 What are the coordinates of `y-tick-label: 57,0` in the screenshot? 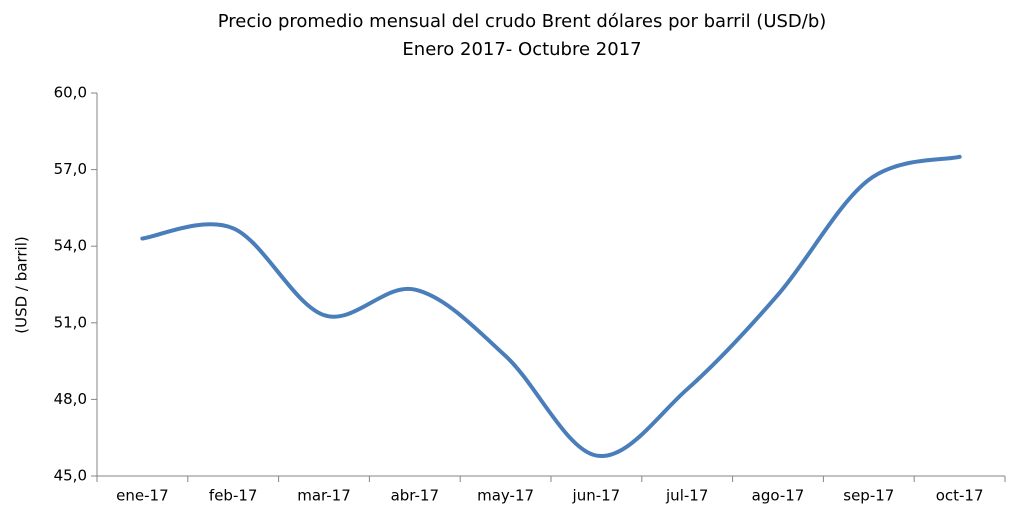 It's located at (70, 169).